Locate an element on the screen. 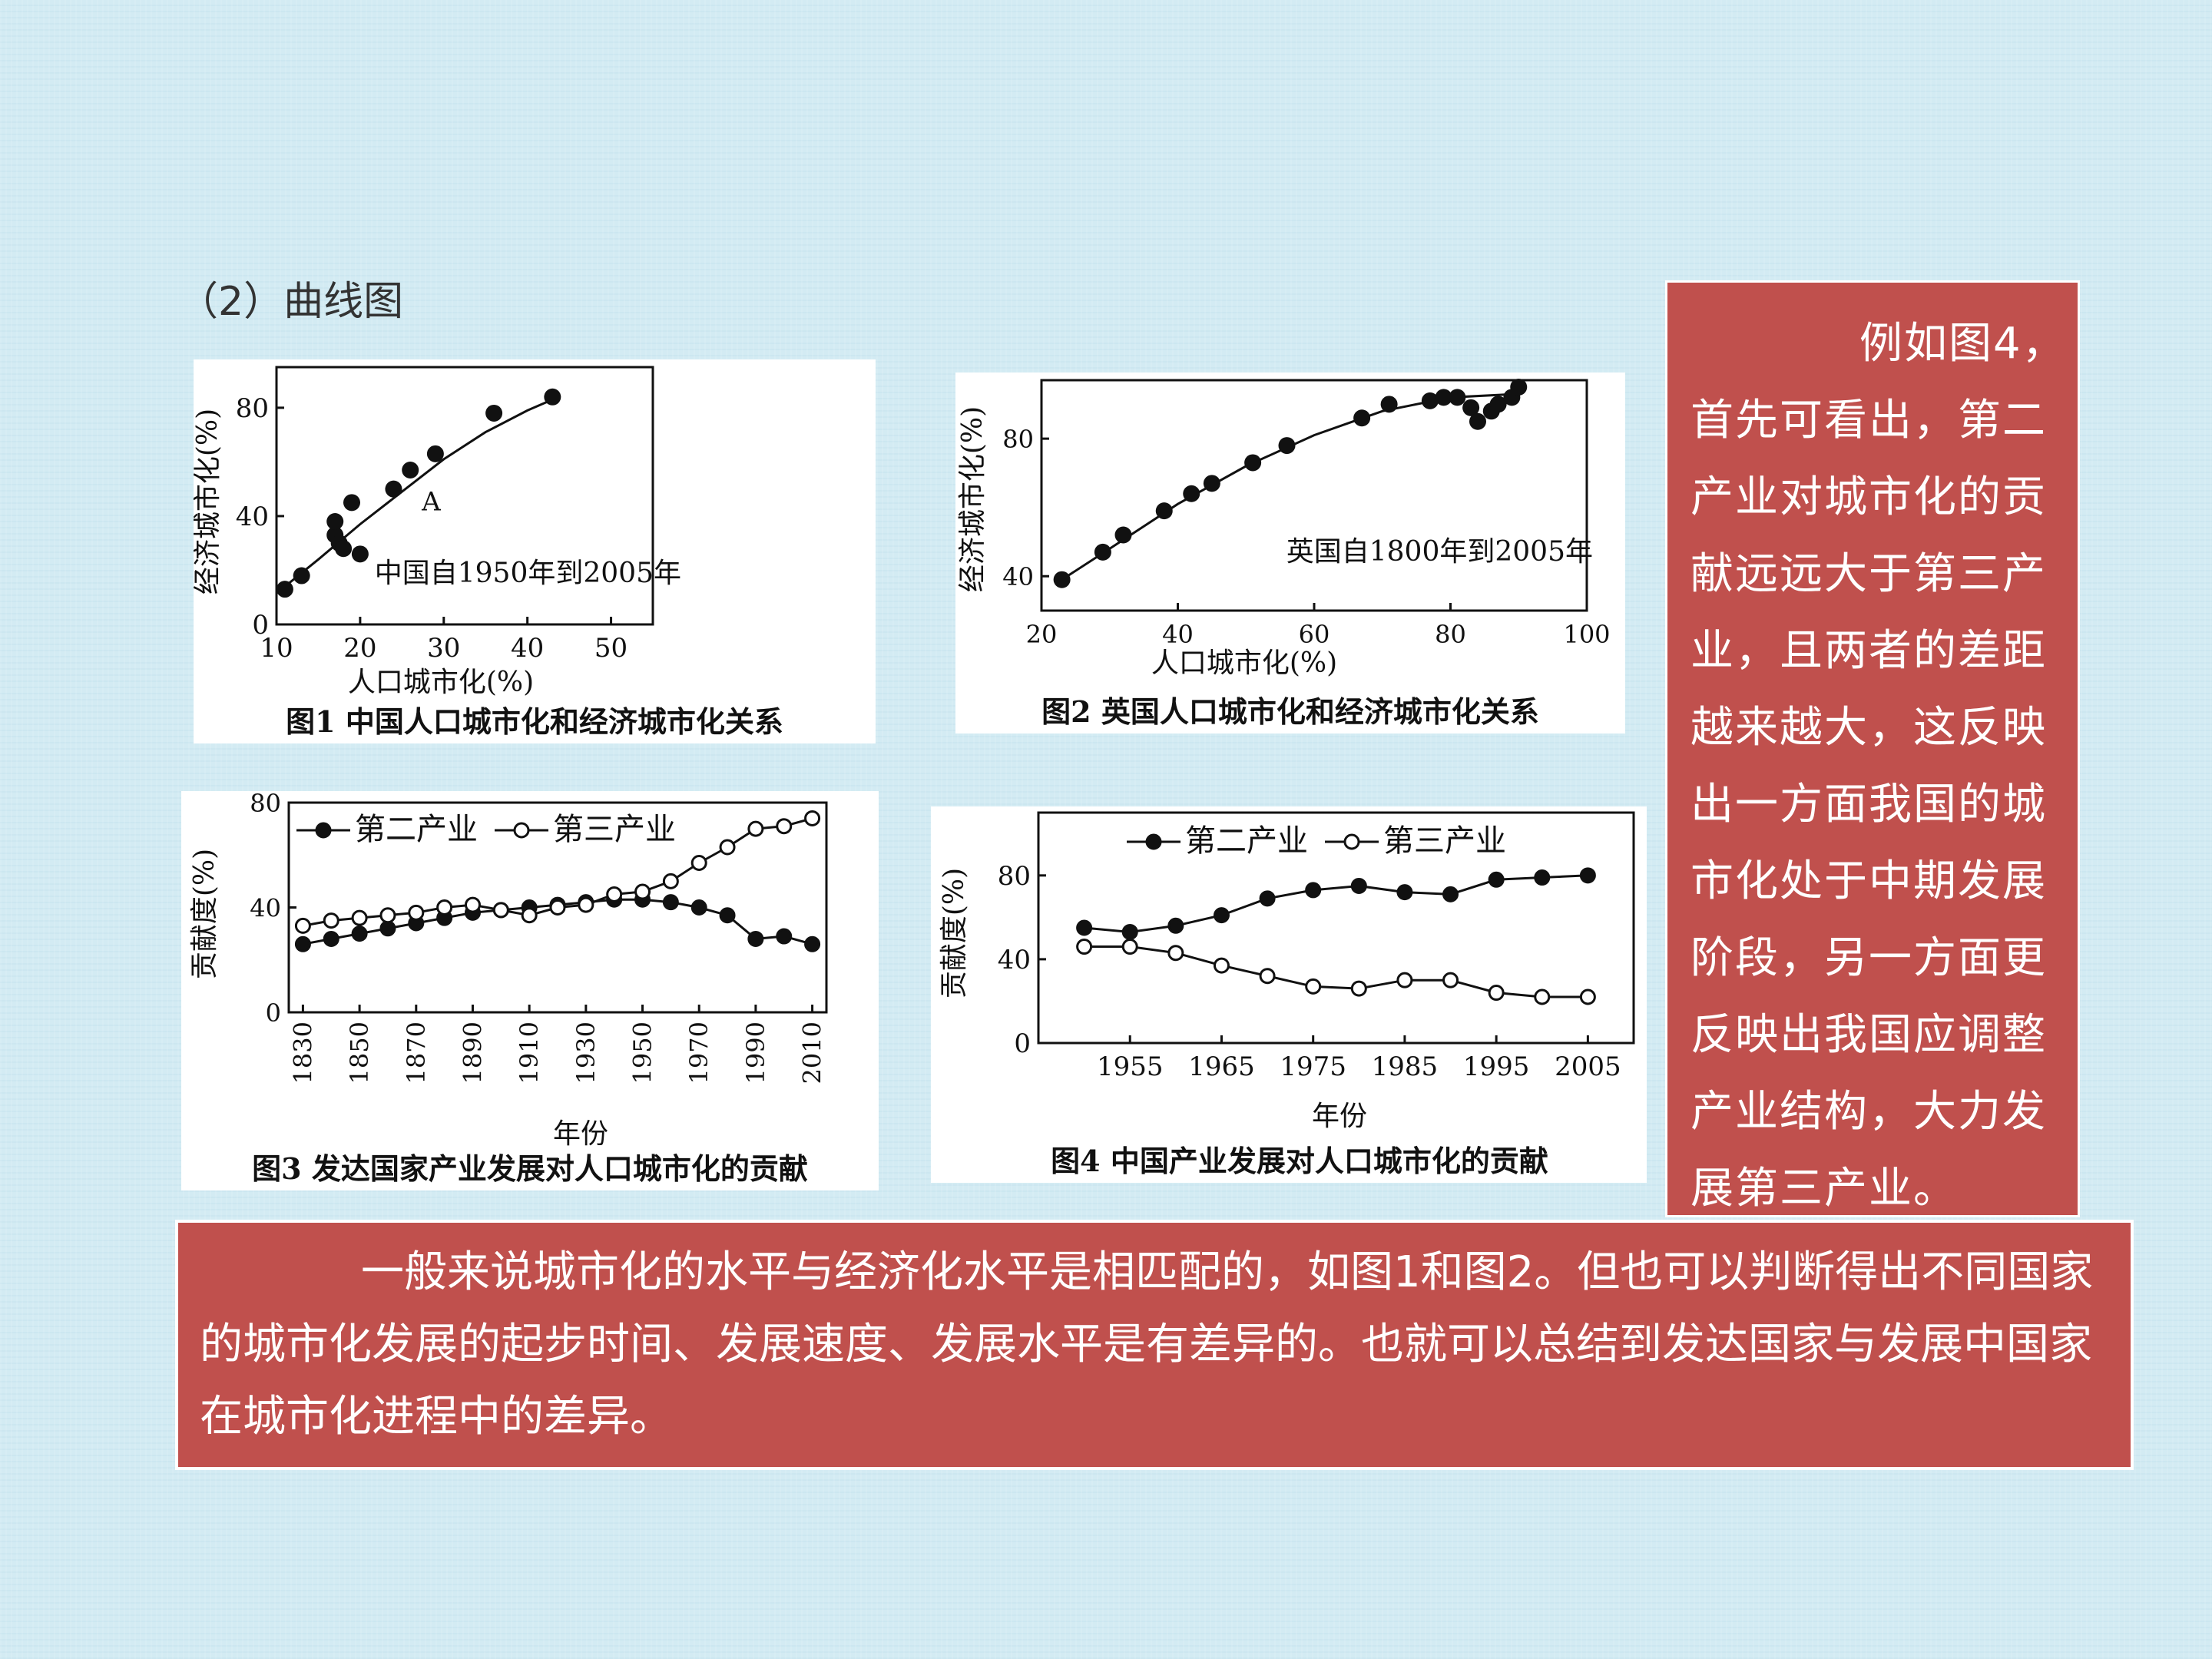 The width and height of the screenshot is (2212, 1659). x-axis-label: 人口城市化(%) is located at coordinates (441, 683).